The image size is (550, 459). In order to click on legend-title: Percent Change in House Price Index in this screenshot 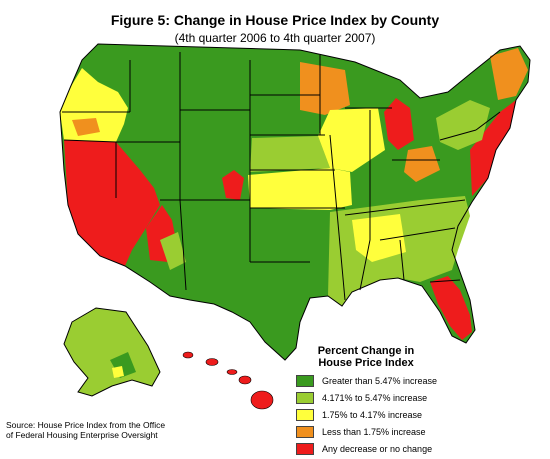, I will do `click(366, 357)`.